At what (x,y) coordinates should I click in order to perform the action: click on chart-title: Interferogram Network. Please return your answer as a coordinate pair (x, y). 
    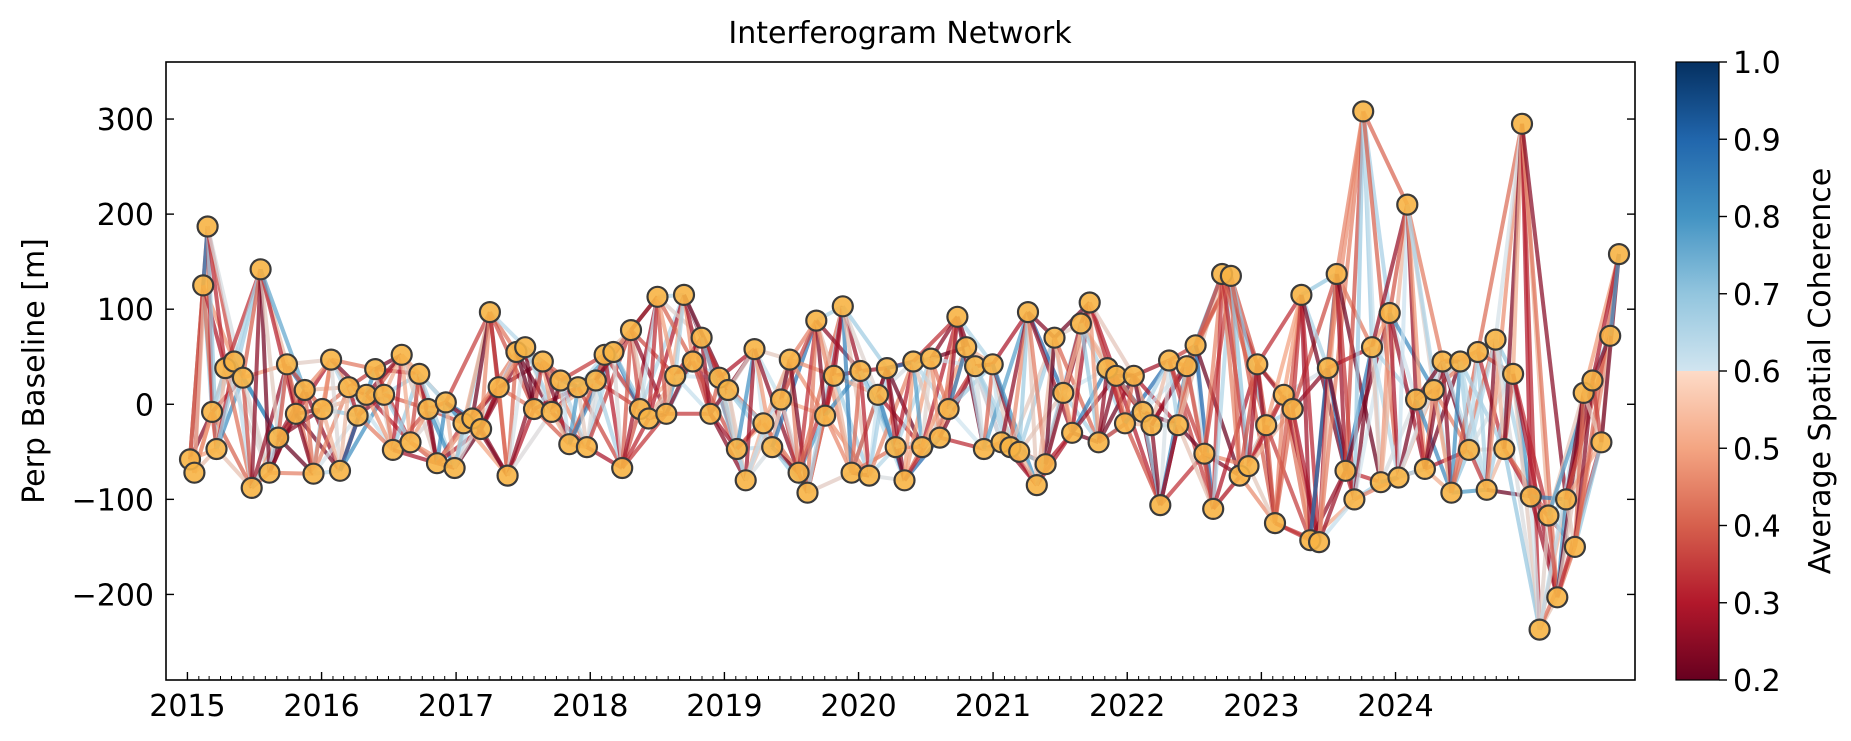
    Looking at the image, I should click on (900, 33).